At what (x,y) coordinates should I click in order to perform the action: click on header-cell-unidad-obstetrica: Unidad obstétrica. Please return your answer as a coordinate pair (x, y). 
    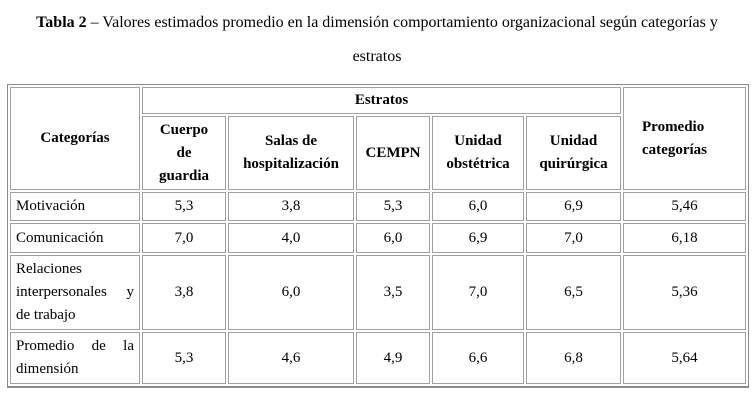
    Looking at the image, I should click on (478, 153).